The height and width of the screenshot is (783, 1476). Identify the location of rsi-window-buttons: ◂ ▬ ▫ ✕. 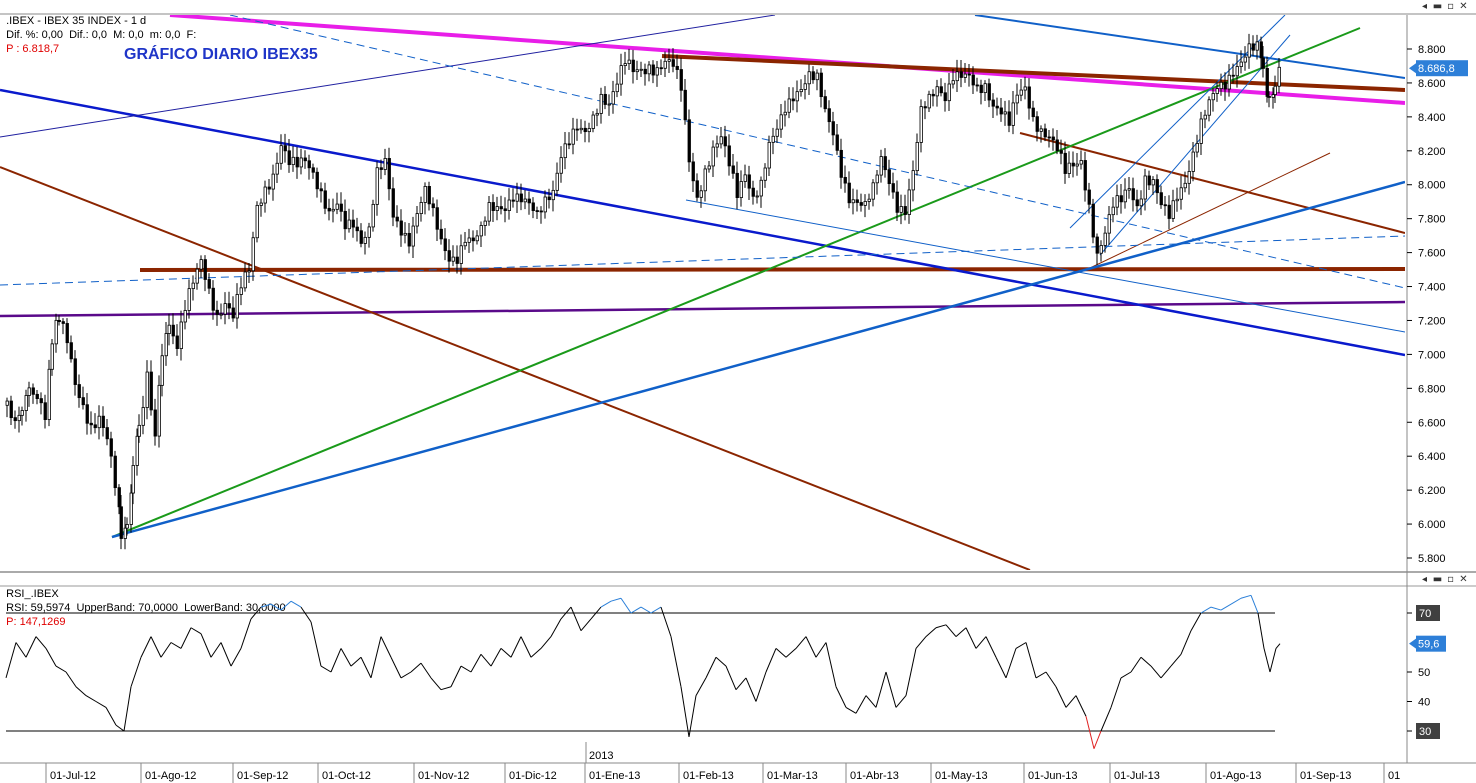
(1444, 580).